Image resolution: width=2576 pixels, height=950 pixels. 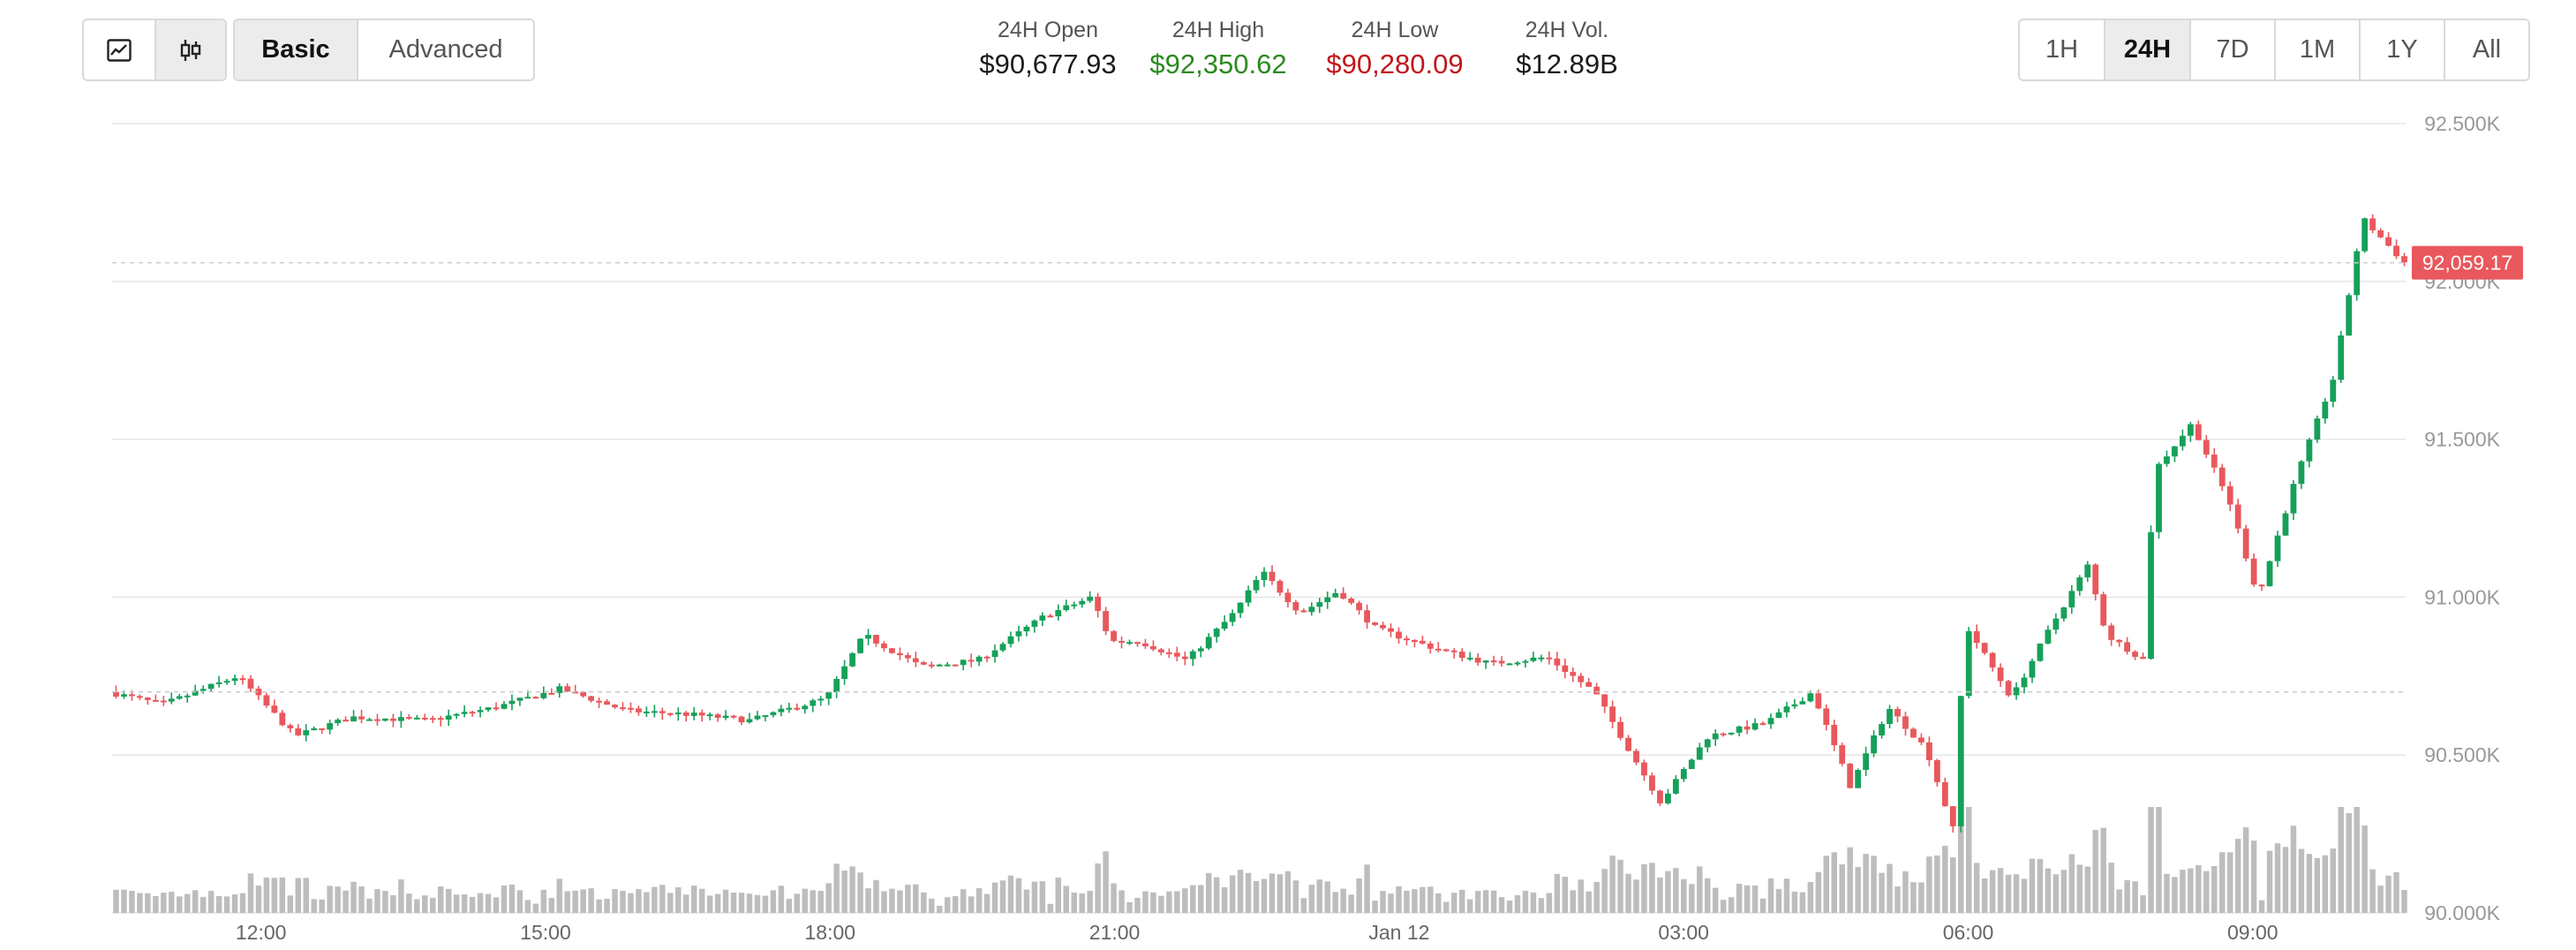 What do you see at coordinates (2062, 50) in the screenshot?
I see `range-1h: 1H` at bounding box center [2062, 50].